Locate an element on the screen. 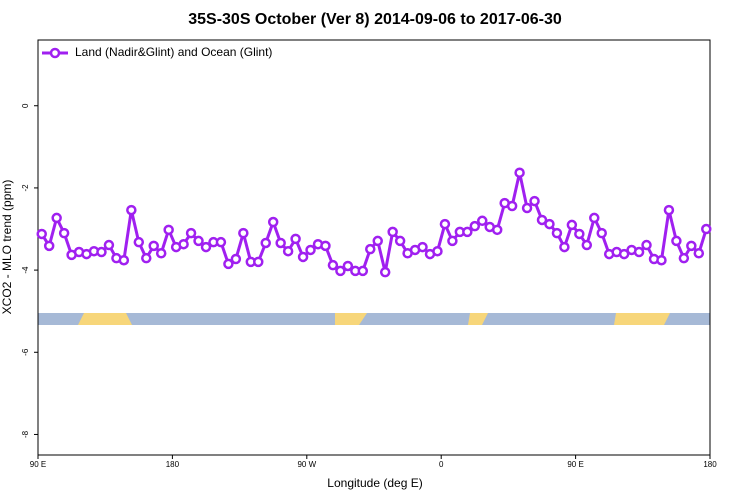 The image size is (750, 500). legend-label: Land (Nadir&Glint) and Ocean (Glint) is located at coordinates (173, 52).